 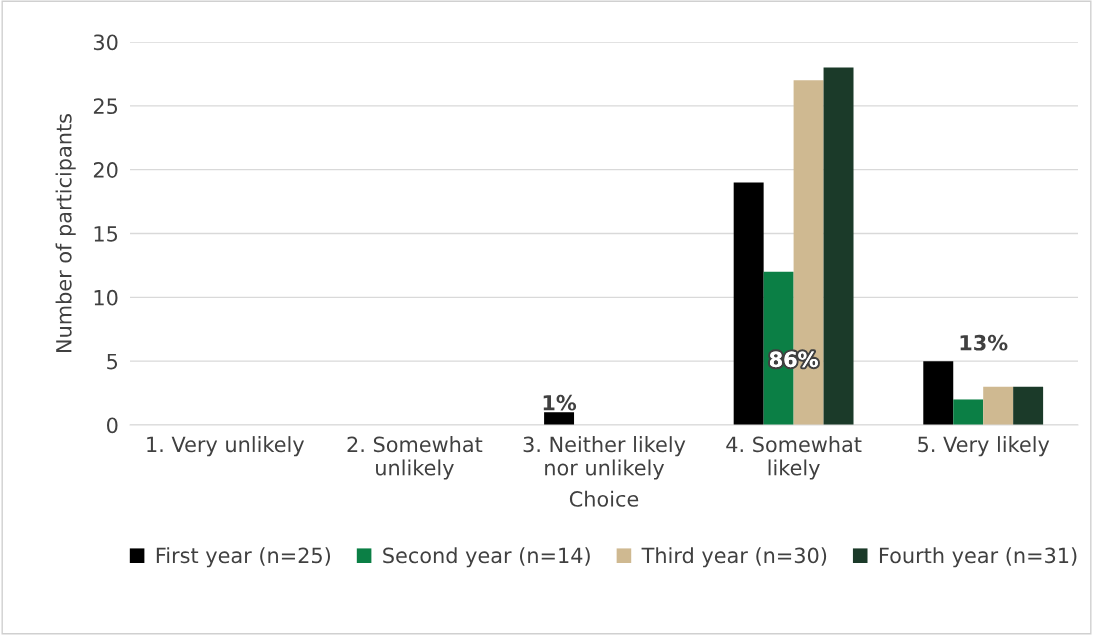 What do you see at coordinates (226, 446) in the screenshot?
I see `x-tick-label: 1. Very unlikely` at bounding box center [226, 446].